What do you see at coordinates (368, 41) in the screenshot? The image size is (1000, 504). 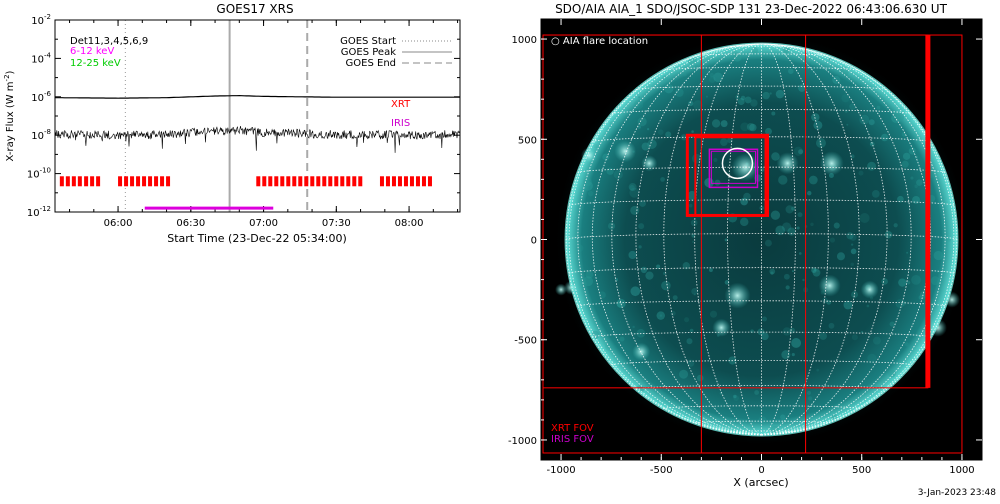 I see `legend-goes-start: GOES Start` at bounding box center [368, 41].